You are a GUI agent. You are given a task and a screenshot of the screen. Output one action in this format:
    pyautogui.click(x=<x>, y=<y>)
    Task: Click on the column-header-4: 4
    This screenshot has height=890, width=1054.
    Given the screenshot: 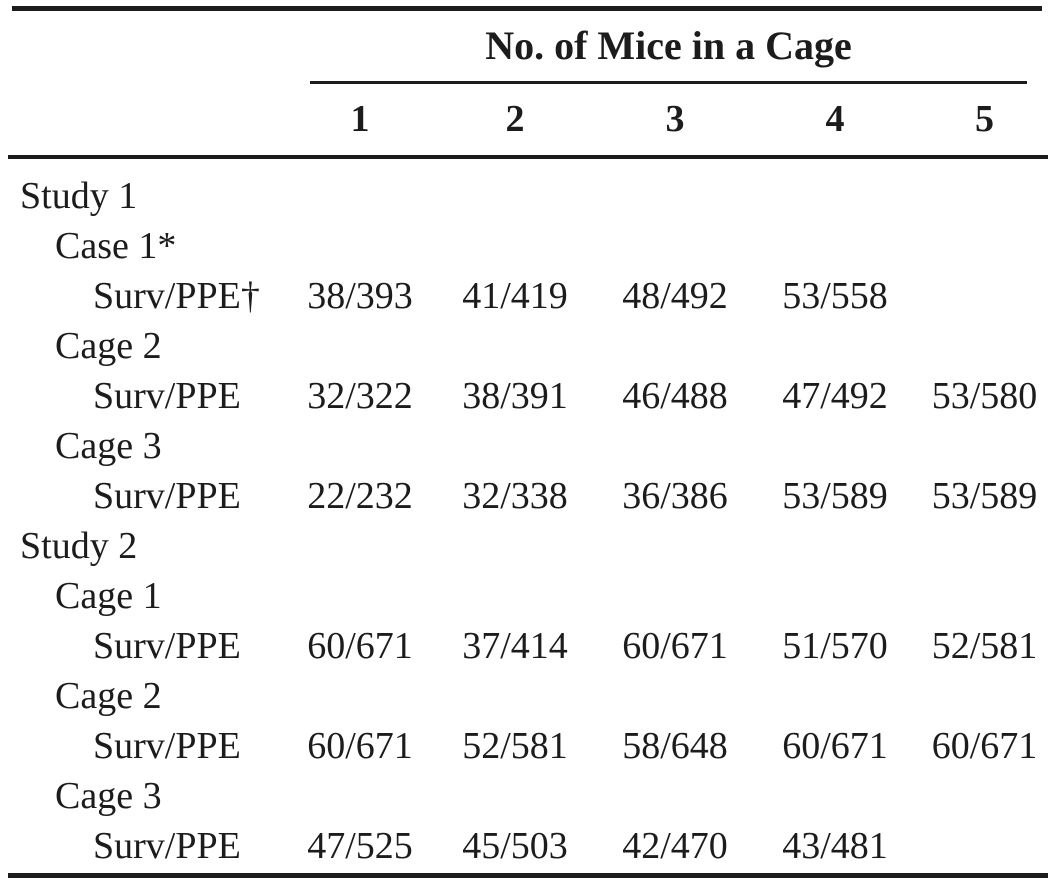 What is the action you would take?
    pyautogui.click(x=835, y=119)
    